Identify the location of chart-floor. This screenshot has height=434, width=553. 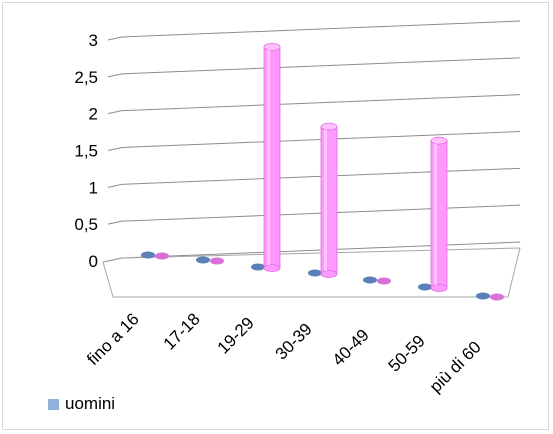
(311, 272).